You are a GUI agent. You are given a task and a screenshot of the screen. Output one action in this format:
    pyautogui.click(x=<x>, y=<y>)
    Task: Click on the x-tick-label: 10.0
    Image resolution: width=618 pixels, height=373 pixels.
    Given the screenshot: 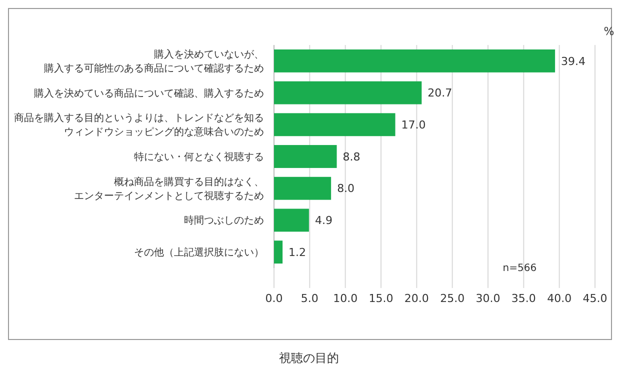 What is the action you would take?
    pyautogui.click(x=345, y=298)
    